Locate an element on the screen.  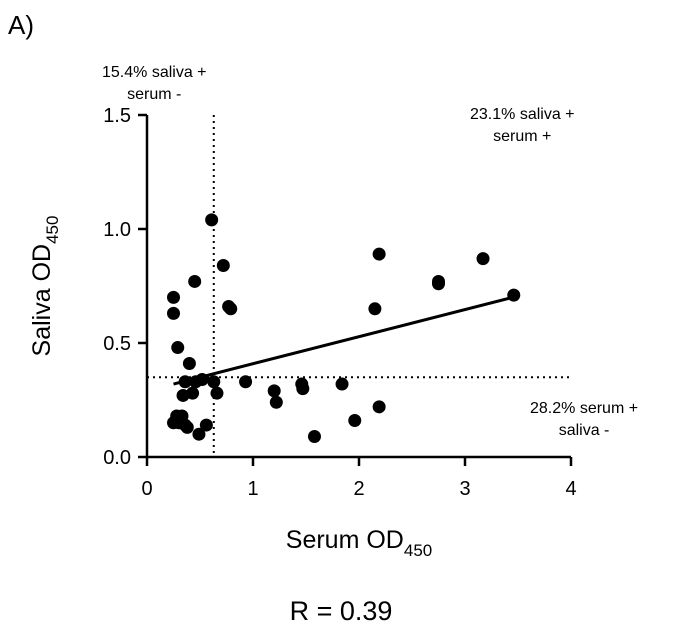
annotation-bottom-right-line2: saliva - is located at coordinates (584, 430).